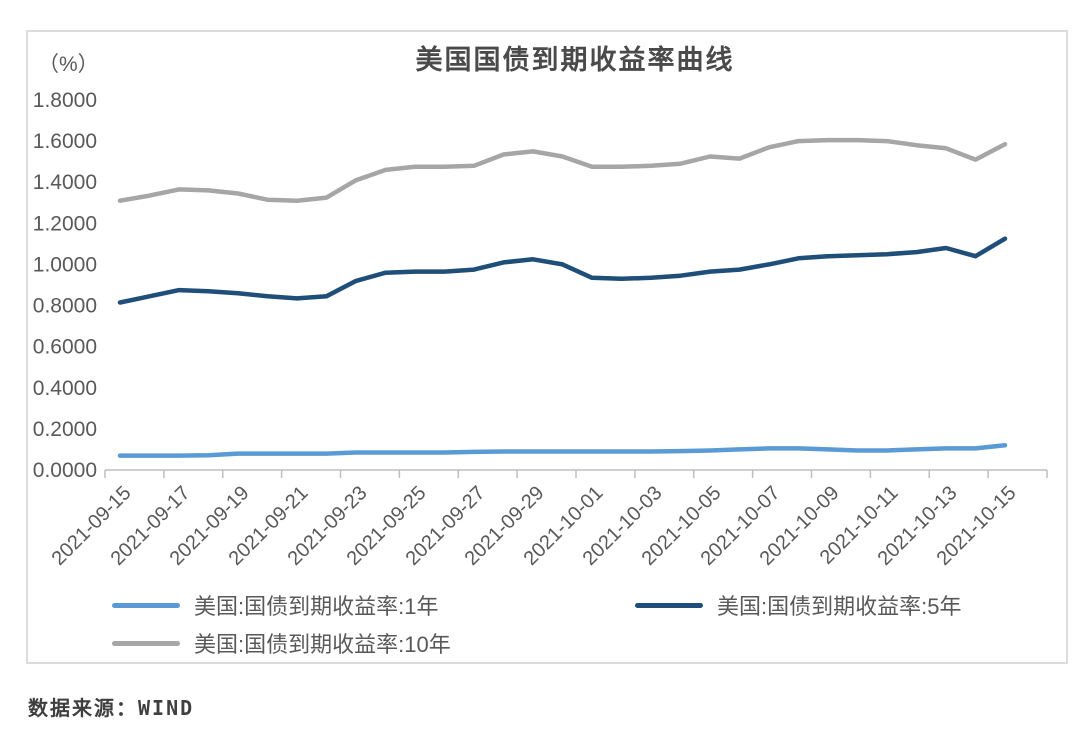  What do you see at coordinates (65, 429) in the screenshot?
I see `y-axis-tick-label: 0.2000` at bounding box center [65, 429].